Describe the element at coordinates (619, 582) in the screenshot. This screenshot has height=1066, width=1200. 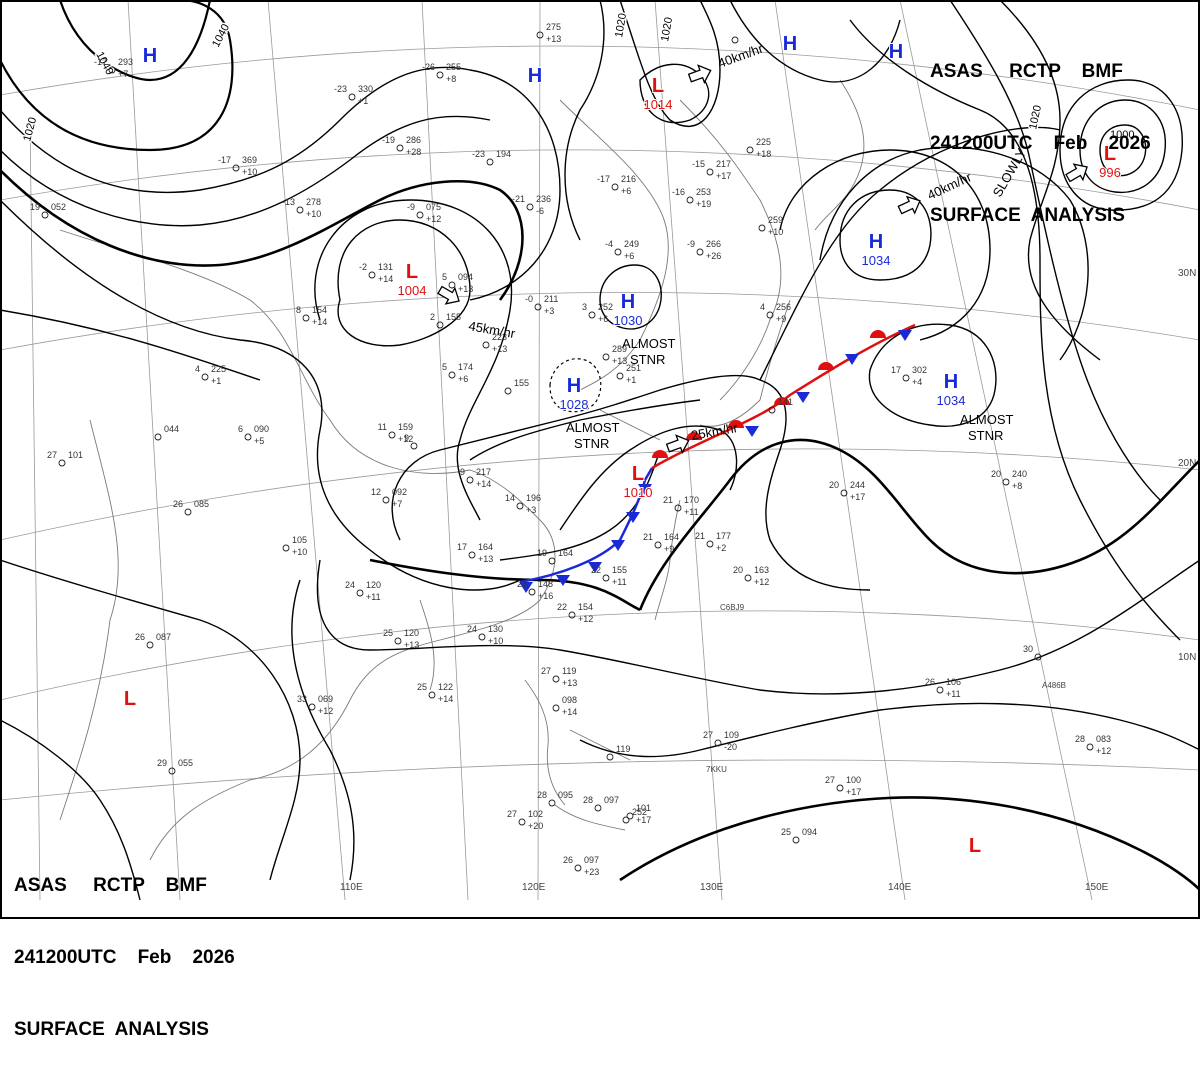
I see `station-tendency: +11` at that location.